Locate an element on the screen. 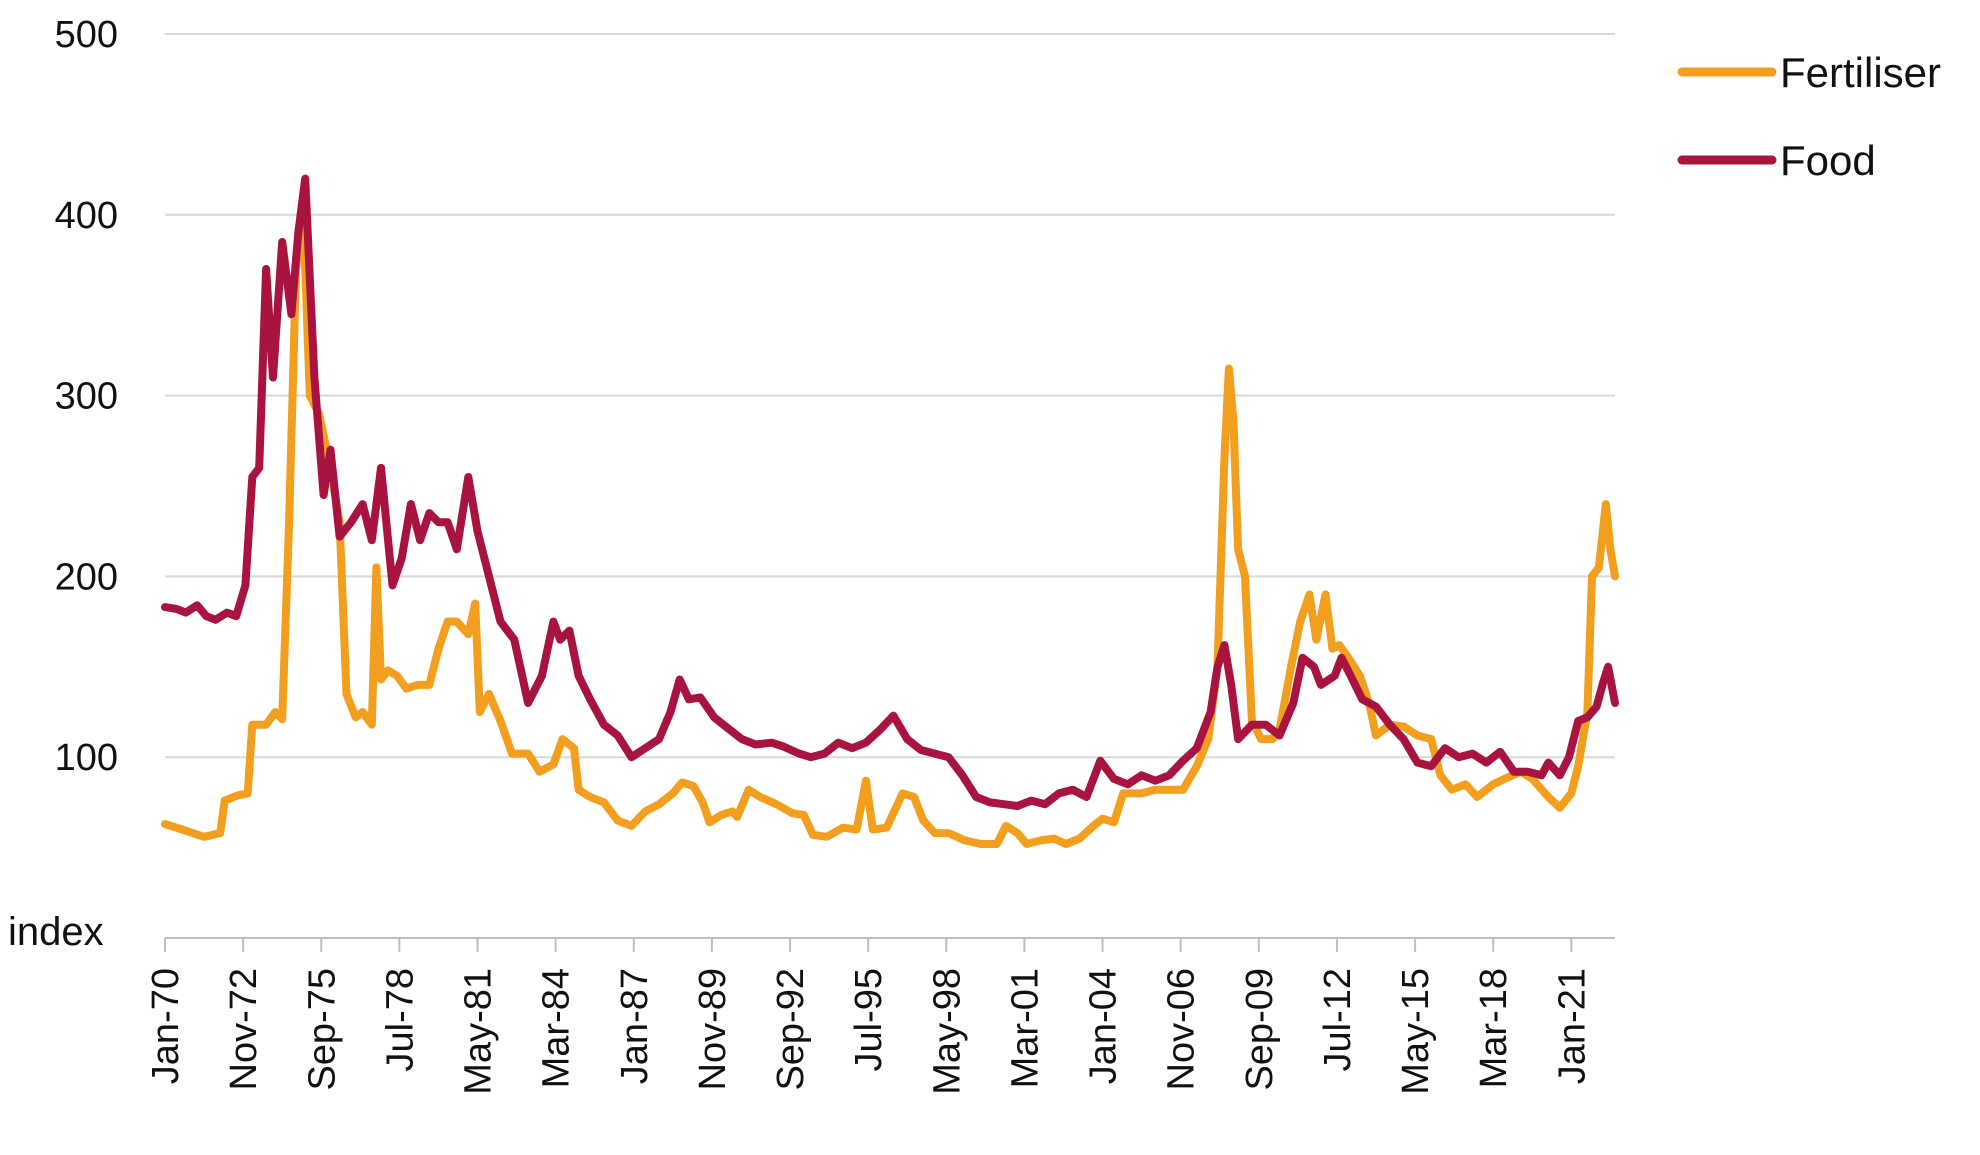 This screenshot has height=1155, width=1980. legend: Fertiliser Food is located at coordinates (1809, 116).